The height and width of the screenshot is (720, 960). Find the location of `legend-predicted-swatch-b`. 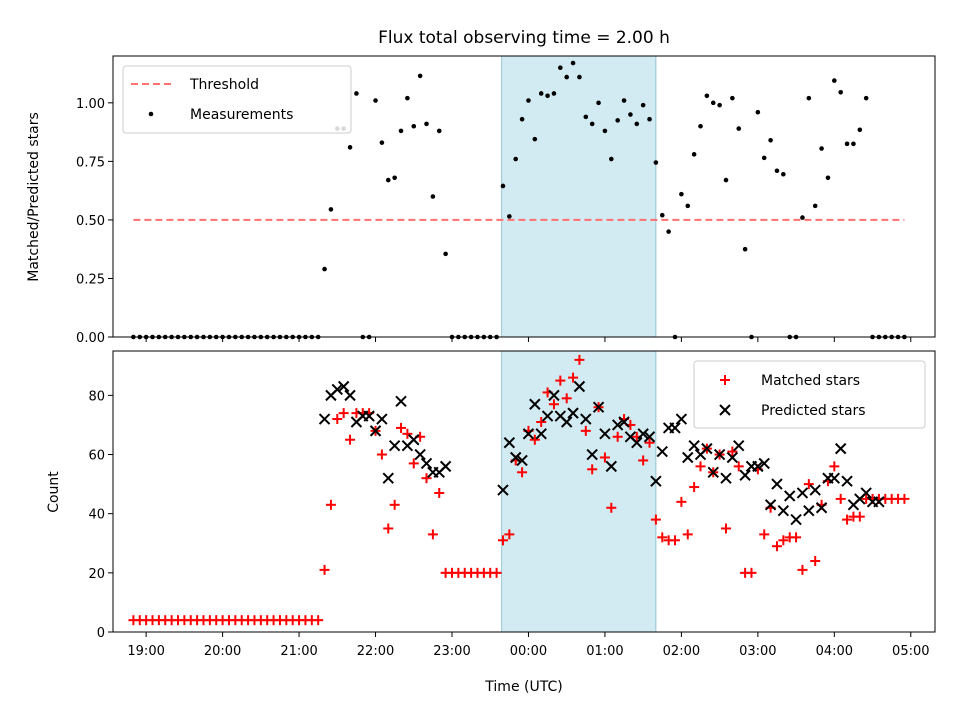

legend-predicted-swatch-b is located at coordinates (725, 410).